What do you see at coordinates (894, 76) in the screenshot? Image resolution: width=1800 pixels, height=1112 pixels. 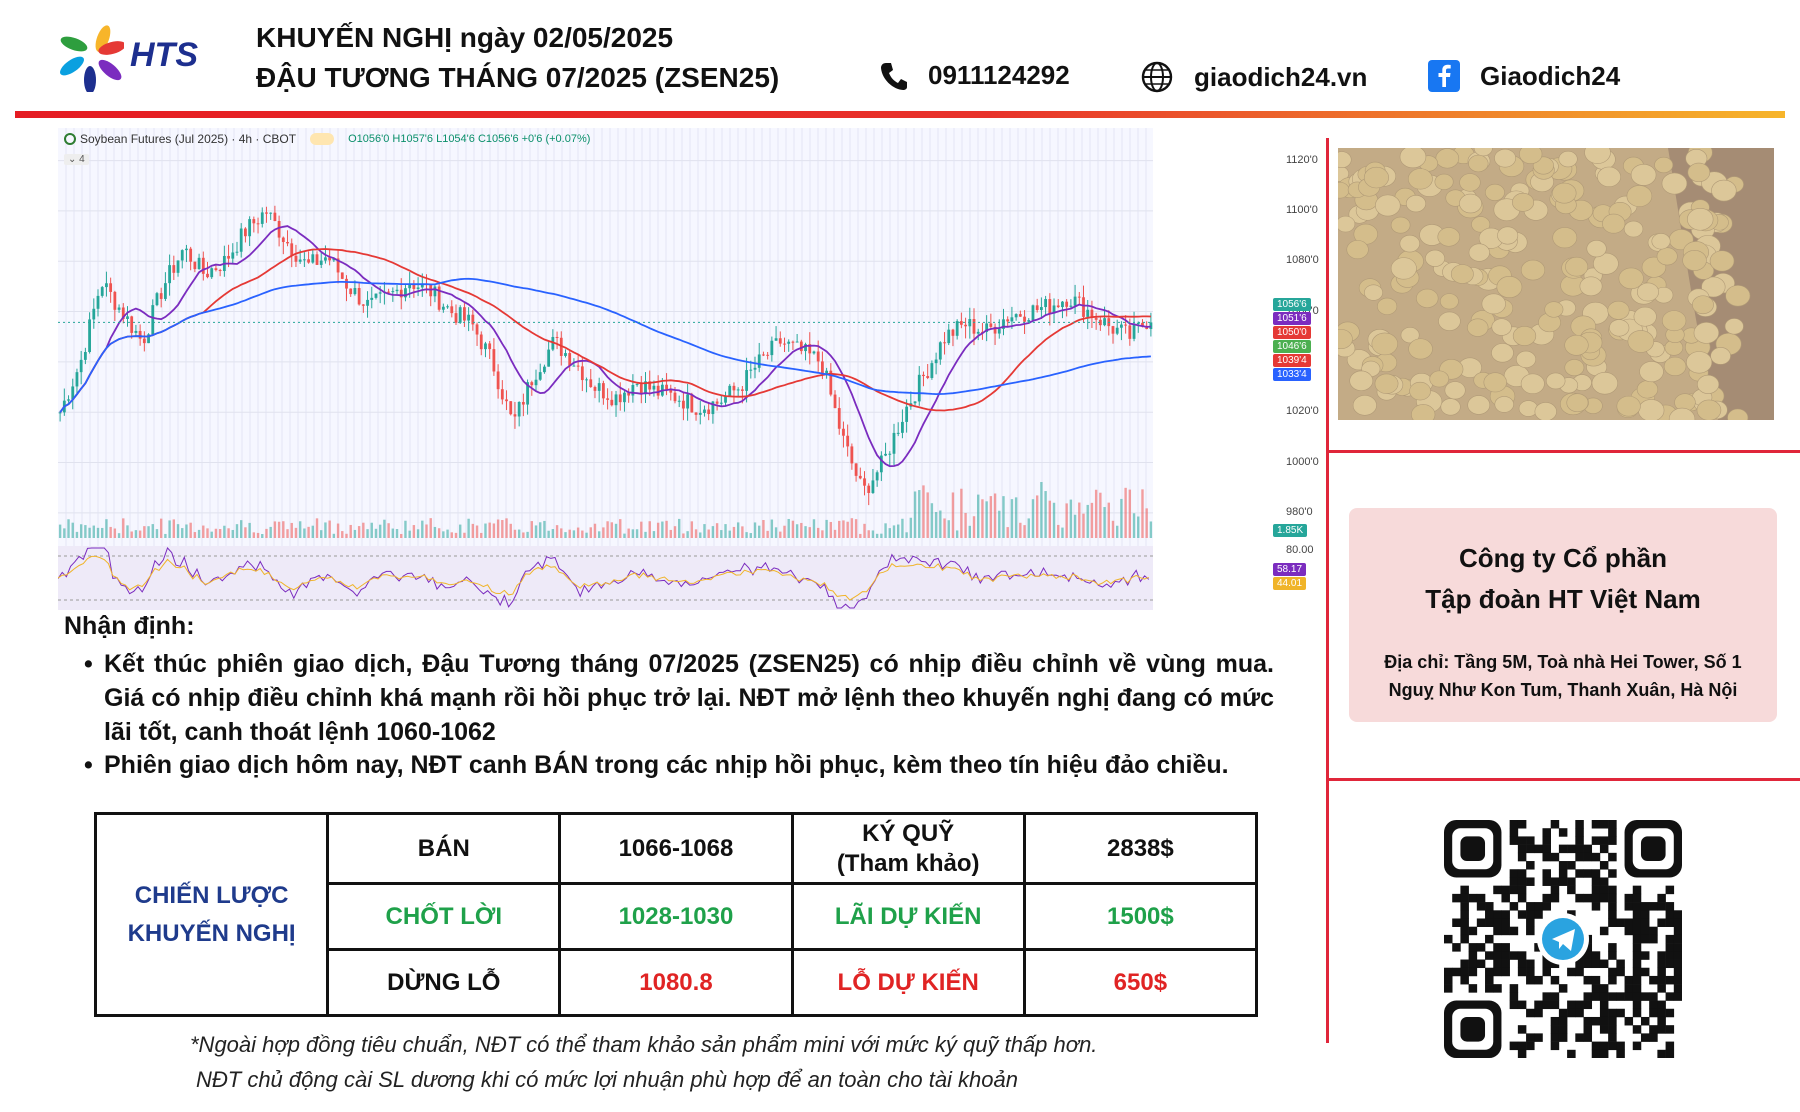 I see `phone-icon` at bounding box center [894, 76].